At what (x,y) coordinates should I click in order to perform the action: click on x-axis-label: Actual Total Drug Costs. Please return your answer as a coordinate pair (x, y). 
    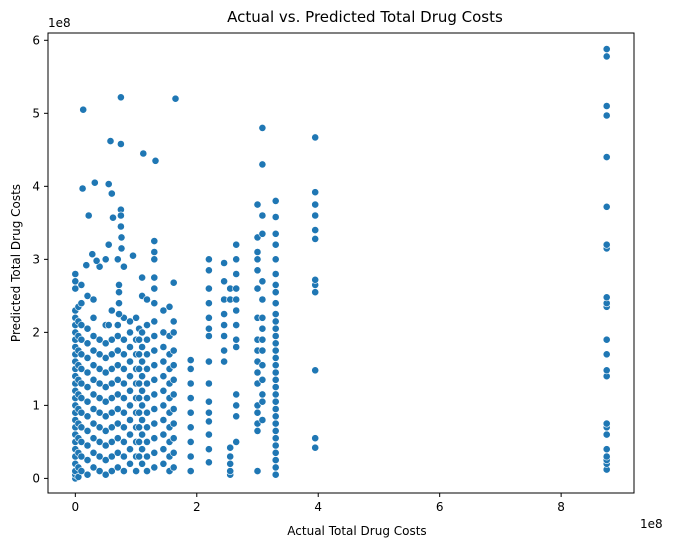
    Looking at the image, I should click on (356, 531).